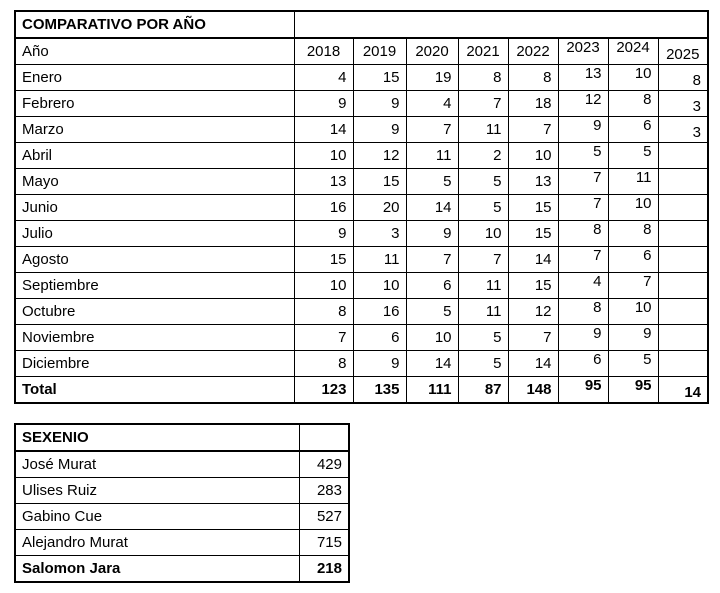  Describe the element at coordinates (334, 389) in the screenshot. I see `total-cell-text: 123` at that location.